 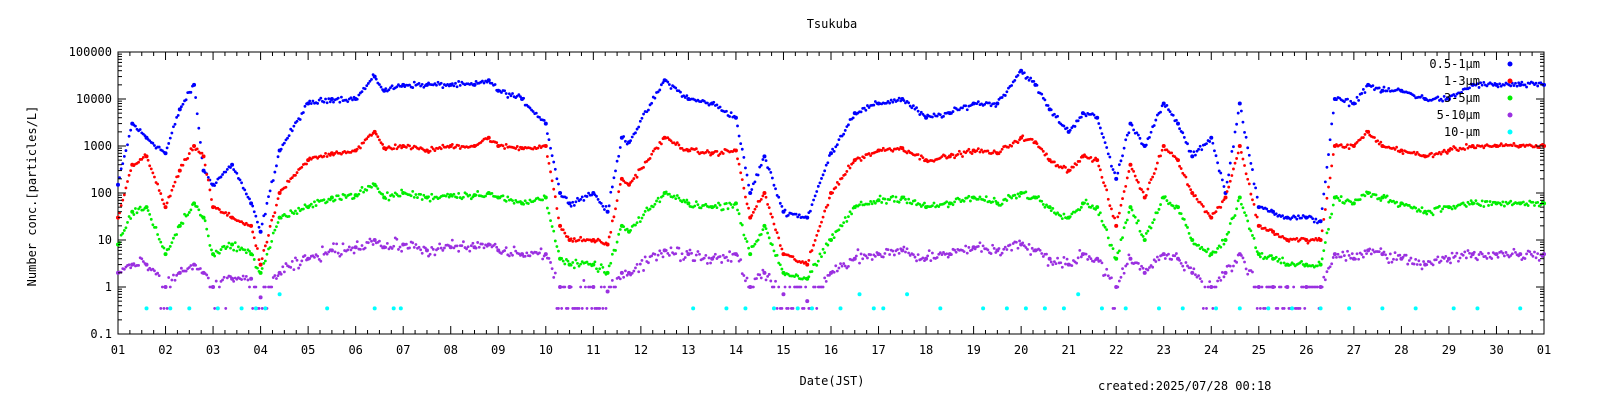 What do you see at coordinates (1458, 115) in the screenshot?
I see `legend-label: 5-10μm` at bounding box center [1458, 115].